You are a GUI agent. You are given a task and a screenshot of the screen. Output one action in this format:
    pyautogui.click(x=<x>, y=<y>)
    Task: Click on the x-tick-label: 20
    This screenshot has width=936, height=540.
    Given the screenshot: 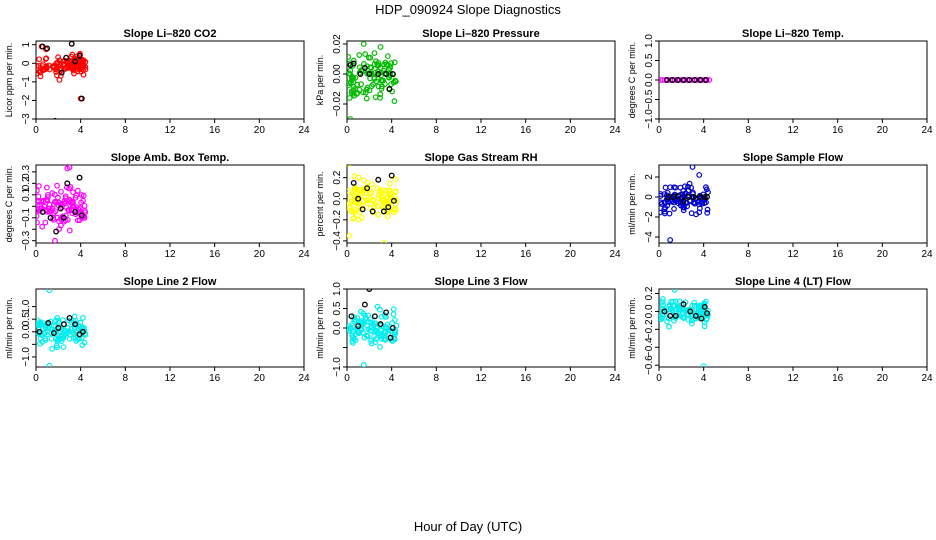 What is the action you would take?
    pyautogui.click(x=883, y=130)
    